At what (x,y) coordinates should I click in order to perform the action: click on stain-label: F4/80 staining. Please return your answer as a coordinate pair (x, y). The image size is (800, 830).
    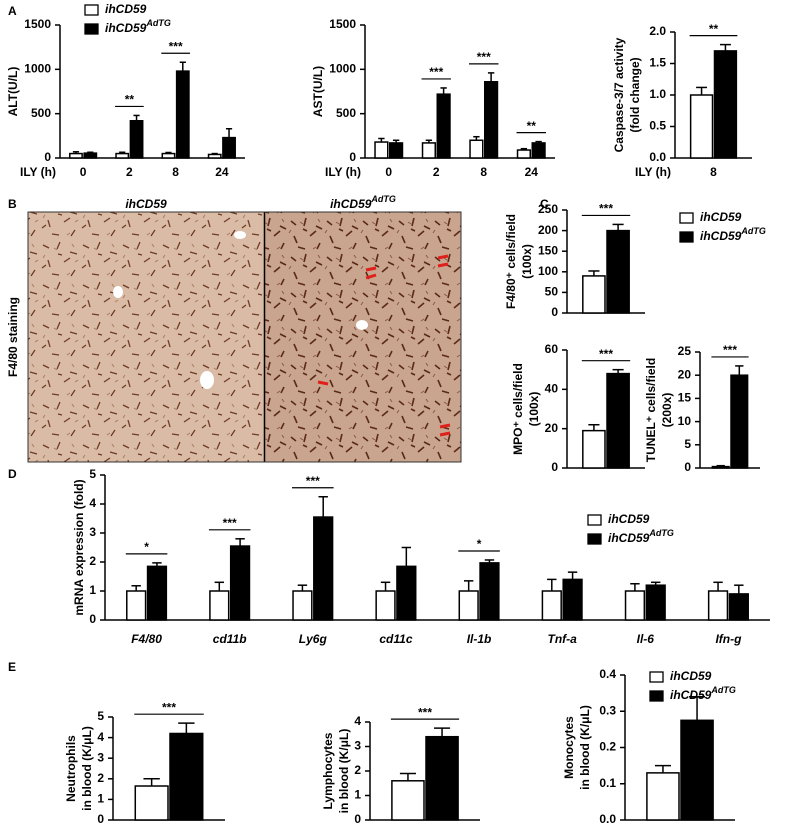
    Looking at the image, I should click on (13, 337).